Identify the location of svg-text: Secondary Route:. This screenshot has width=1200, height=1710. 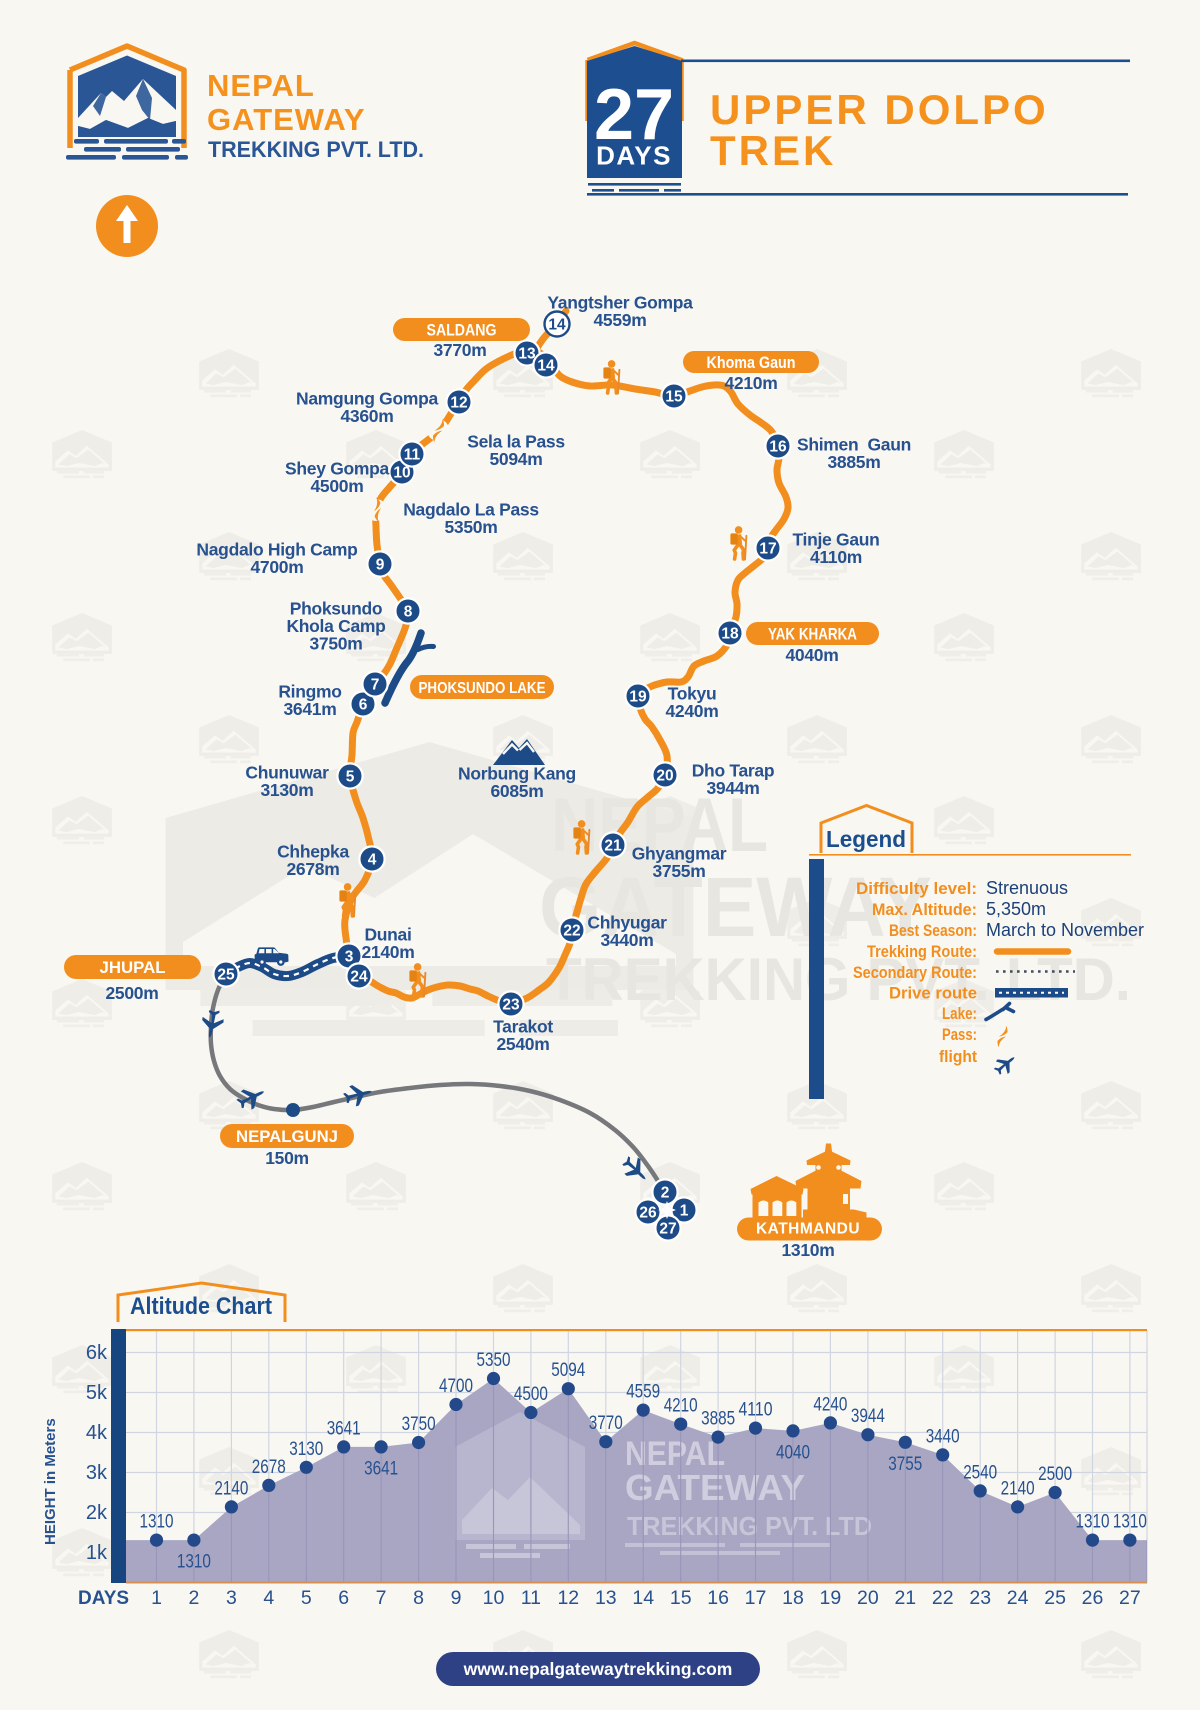
(915, 972).